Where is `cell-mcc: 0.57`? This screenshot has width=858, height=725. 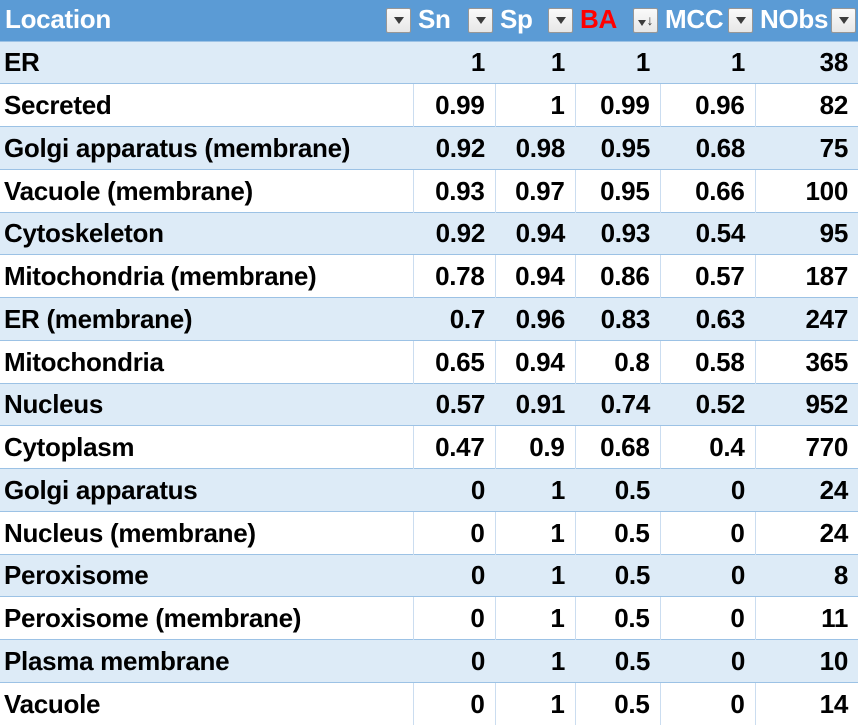 cell-mcc: 0.57 is located at coordinates (707, 276).